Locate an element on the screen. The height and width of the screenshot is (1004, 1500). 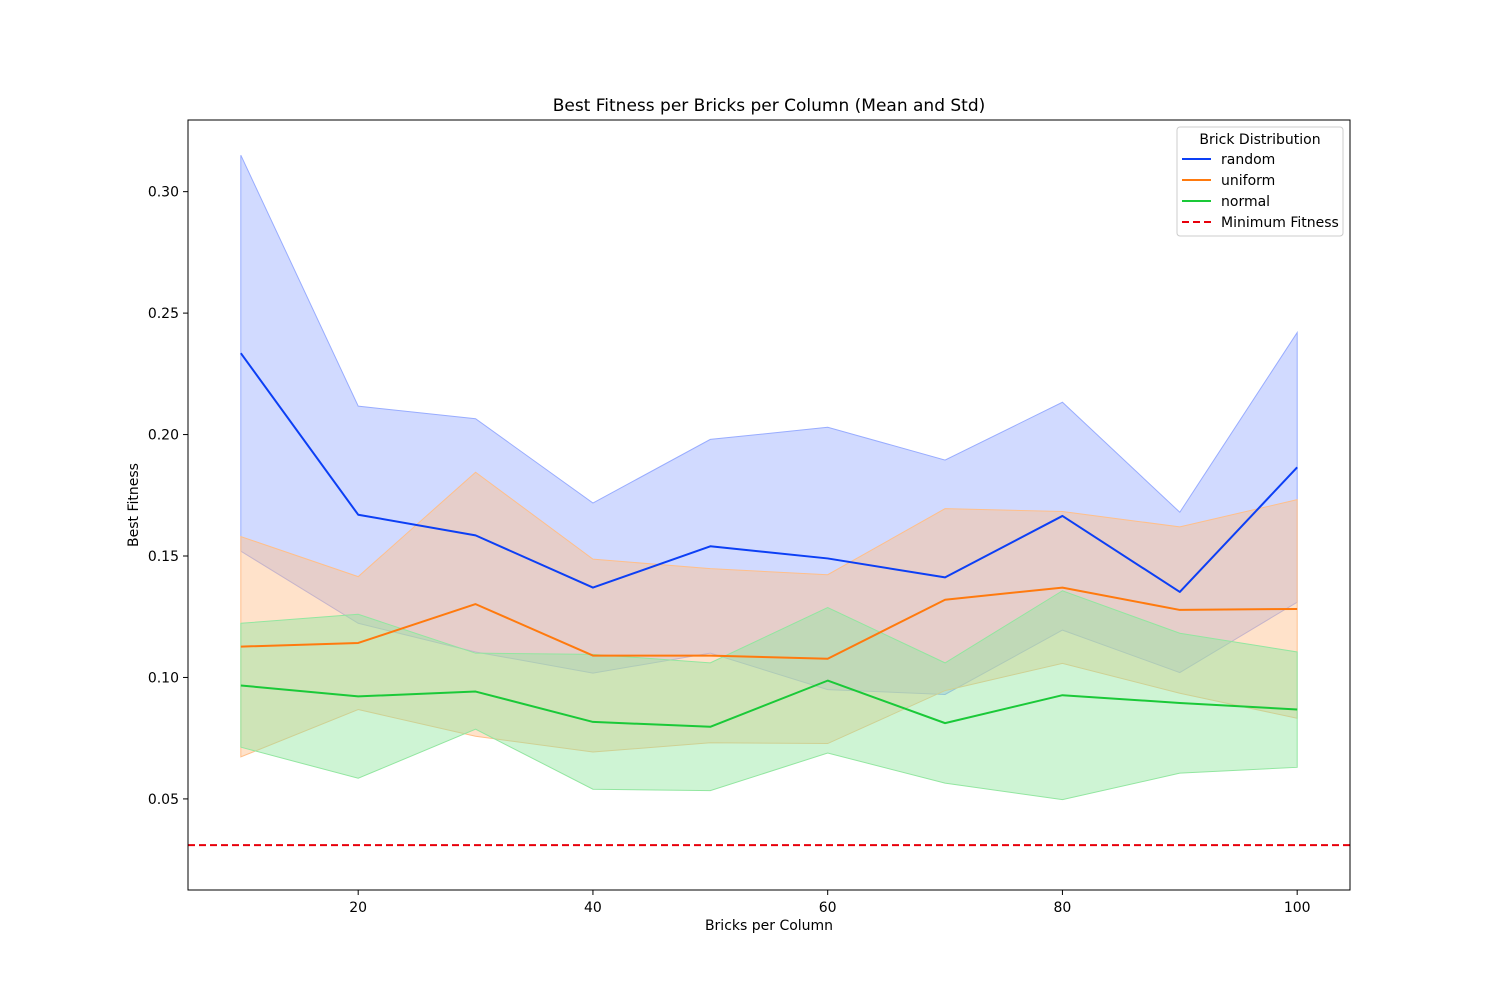
x-axis-ticks: 20 40 60 80 100 is located at coordinates (830, 903).